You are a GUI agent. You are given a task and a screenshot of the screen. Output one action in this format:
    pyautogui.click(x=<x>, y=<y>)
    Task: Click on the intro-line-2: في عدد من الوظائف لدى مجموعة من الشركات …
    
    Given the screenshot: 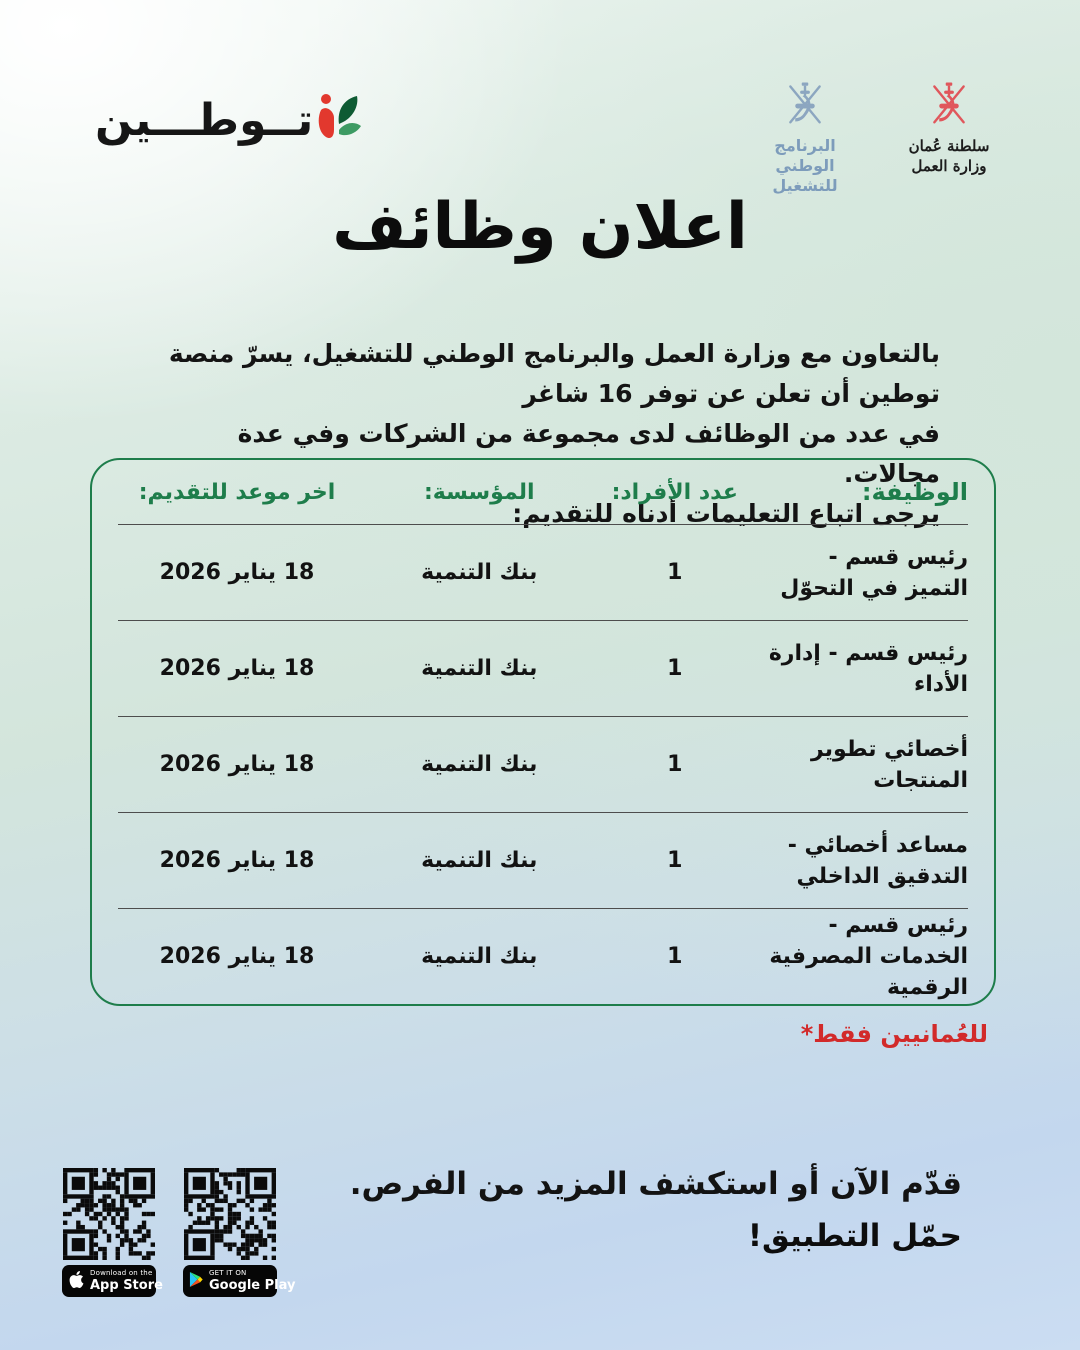 What is the action you would take?
    pyautogui.click(x=588, y=453)
    